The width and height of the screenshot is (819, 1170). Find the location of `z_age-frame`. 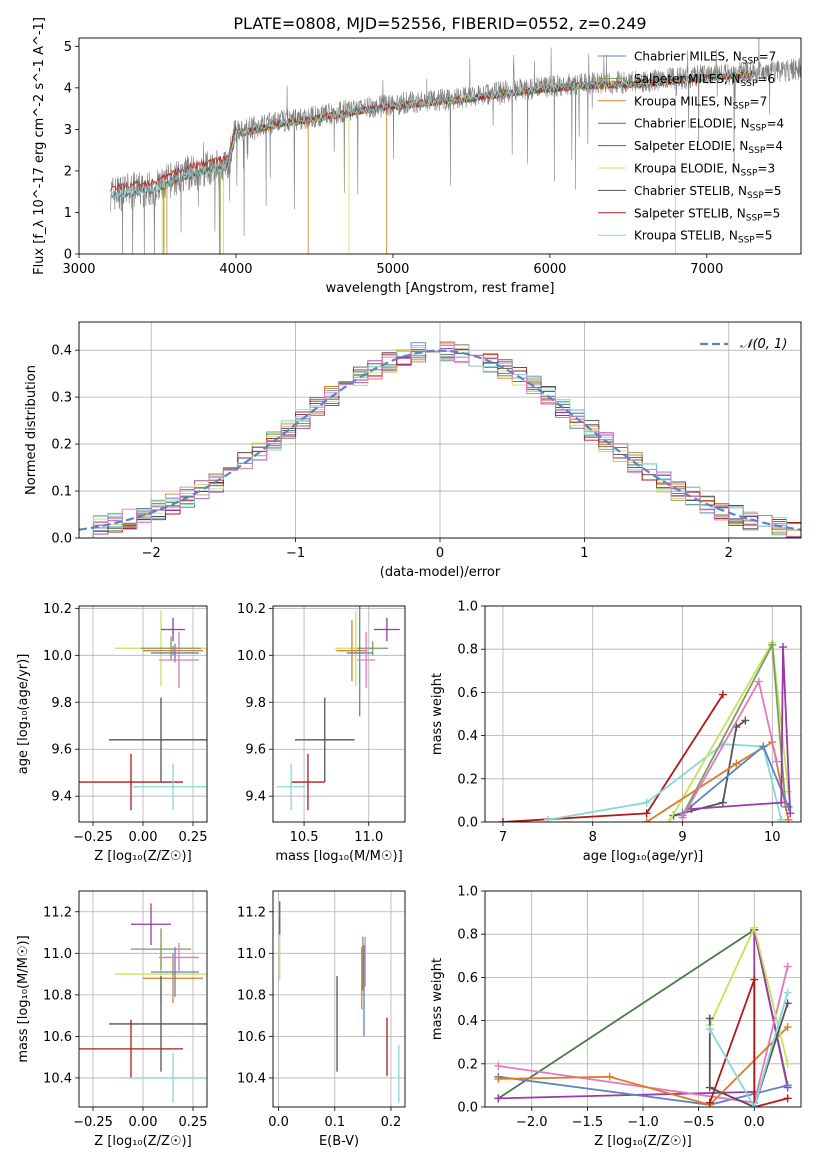

z_age-frame is located at coordinates (143, 714).